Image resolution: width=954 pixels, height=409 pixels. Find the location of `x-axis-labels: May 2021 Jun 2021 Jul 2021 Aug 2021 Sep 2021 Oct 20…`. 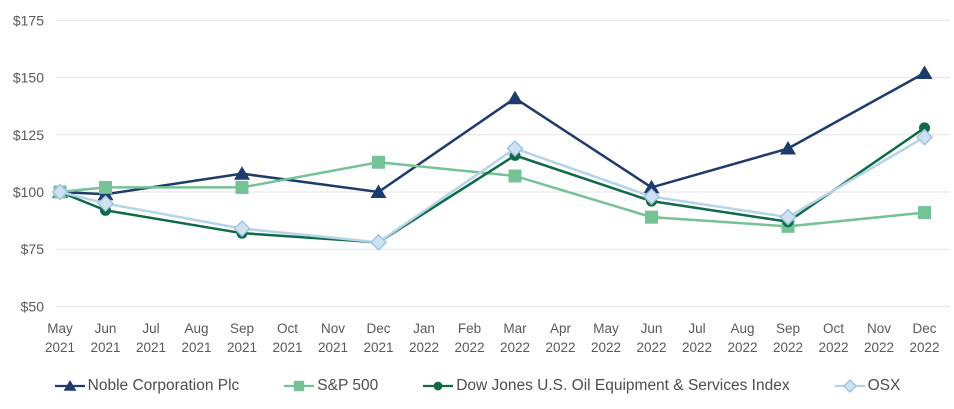

x-axis-labels: May 2021 Jun 2021 Jul 2021 Aug 2021 Sep 2021 Oct 20… is located at coordinates (492, 338).